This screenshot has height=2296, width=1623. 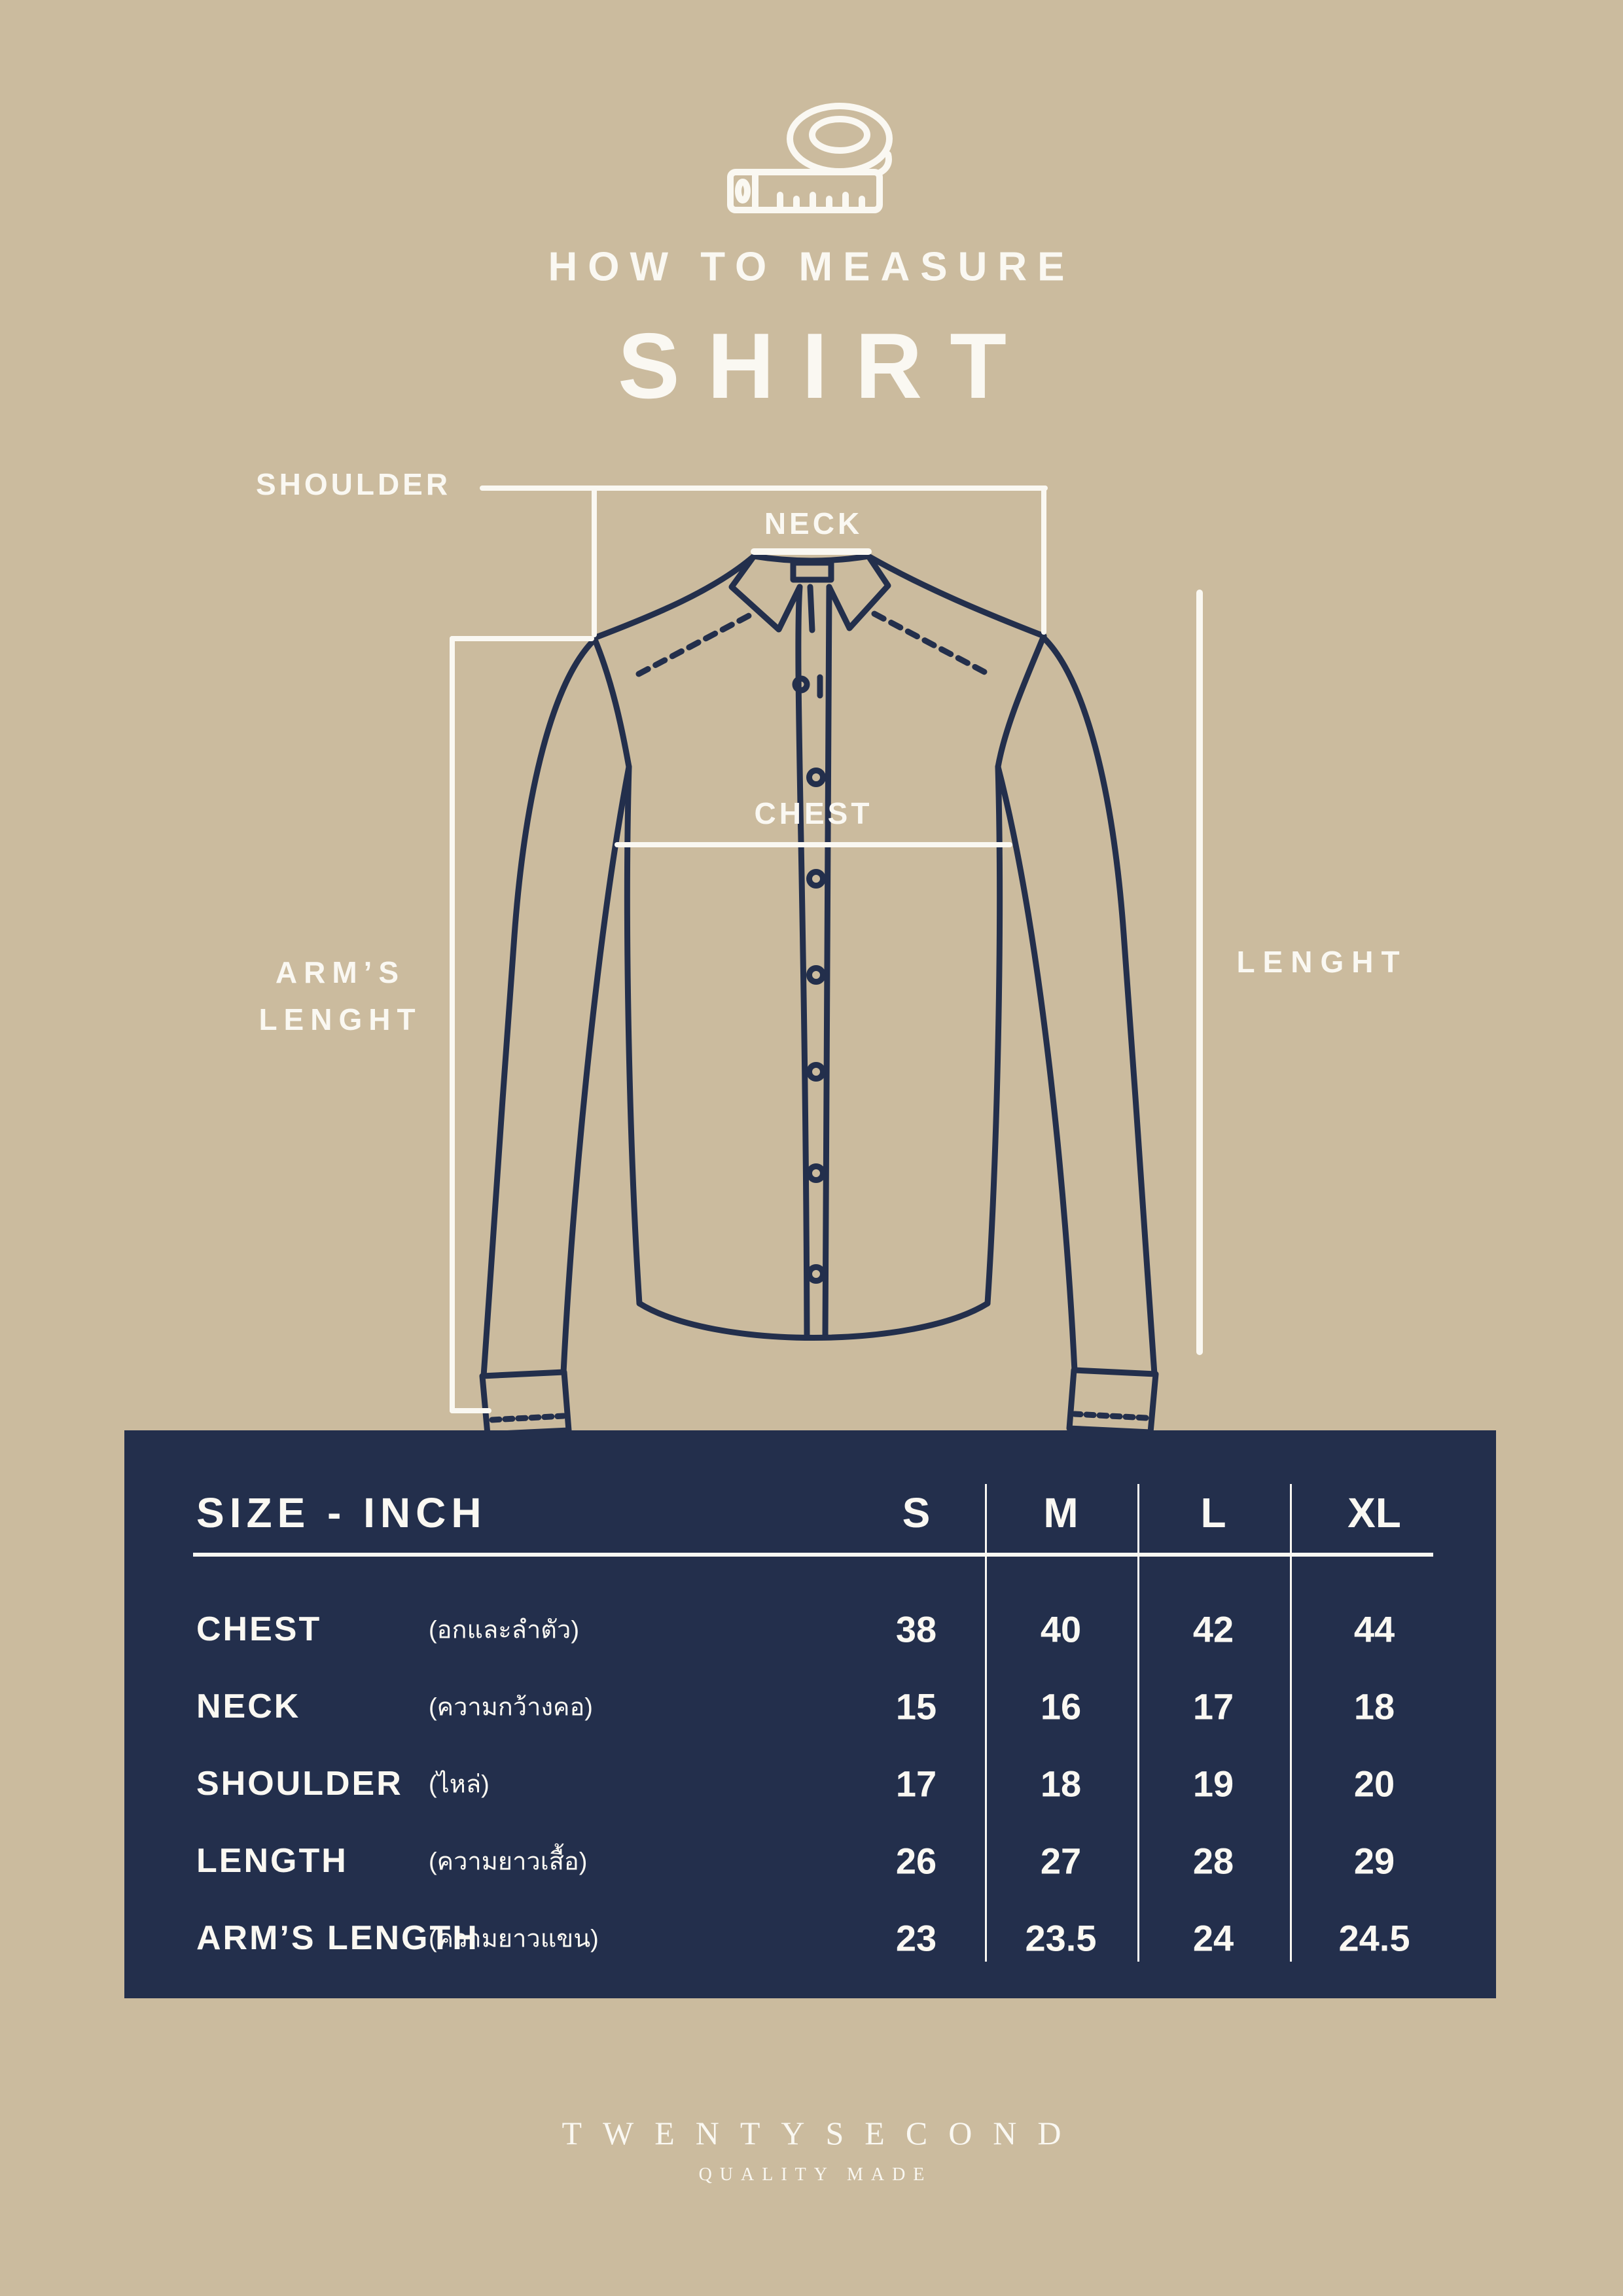 What do you see at coordinates (249, 1706) in the screenshot?
I see `row-label: NECK` at bounding box center [249, 1706].